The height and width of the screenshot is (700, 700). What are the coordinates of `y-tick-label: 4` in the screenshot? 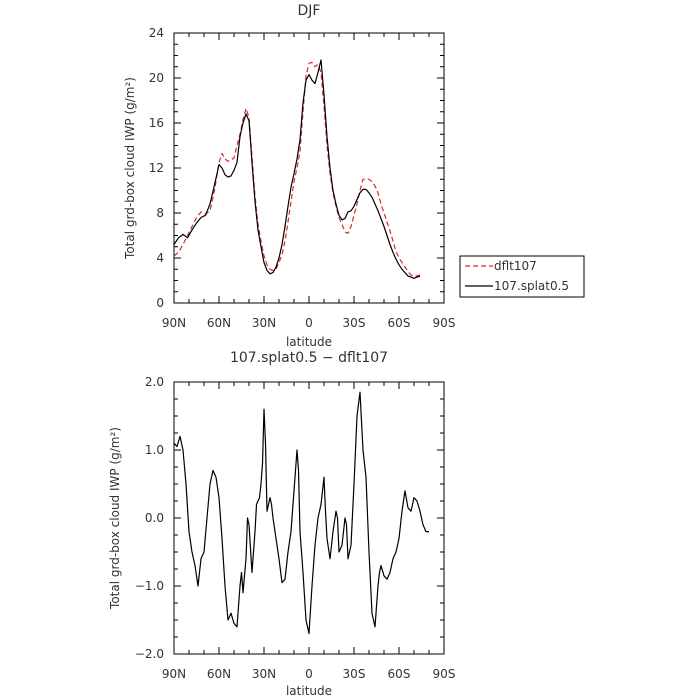 It's located at (160, 258).